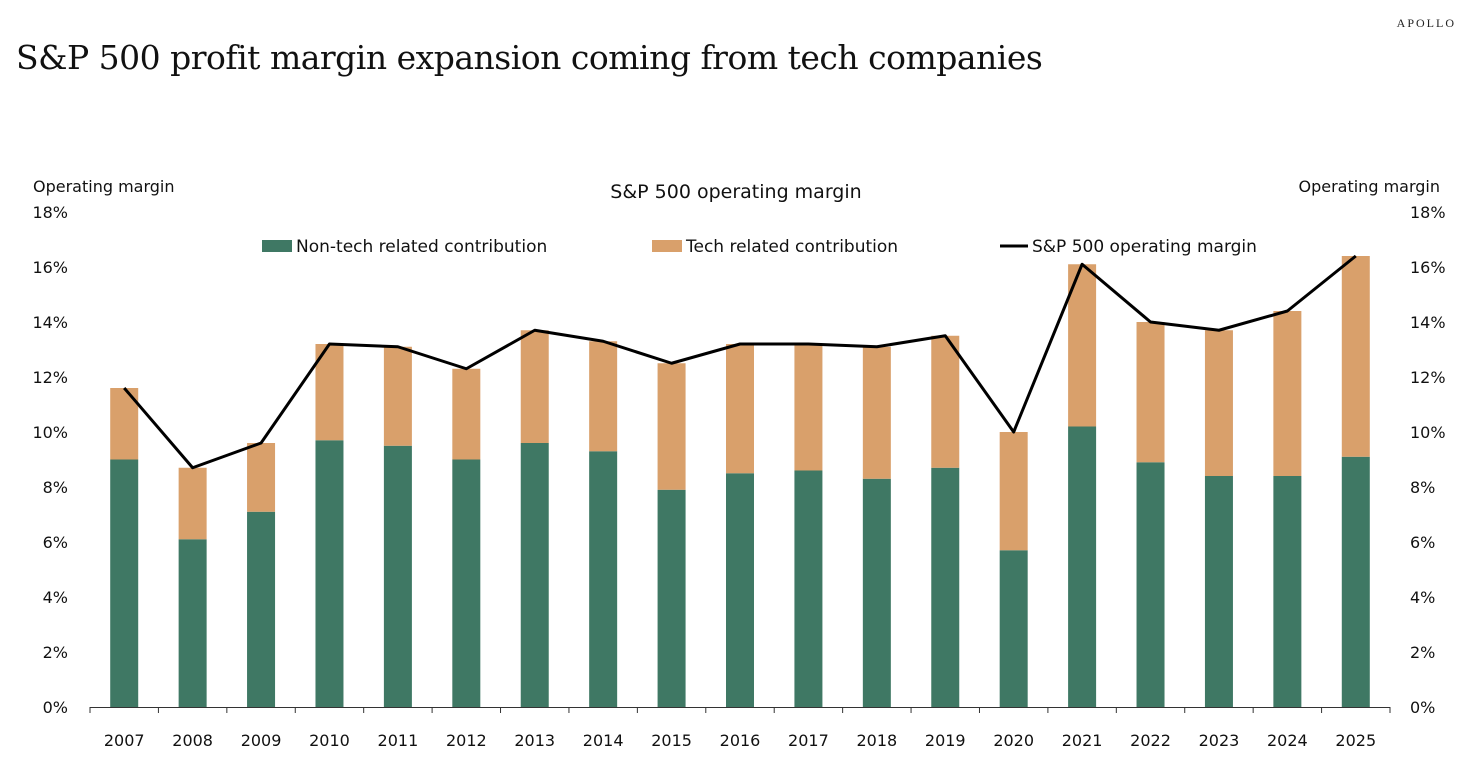  I want to click on y-tick-label-right: 6%, so click(1422, 542).